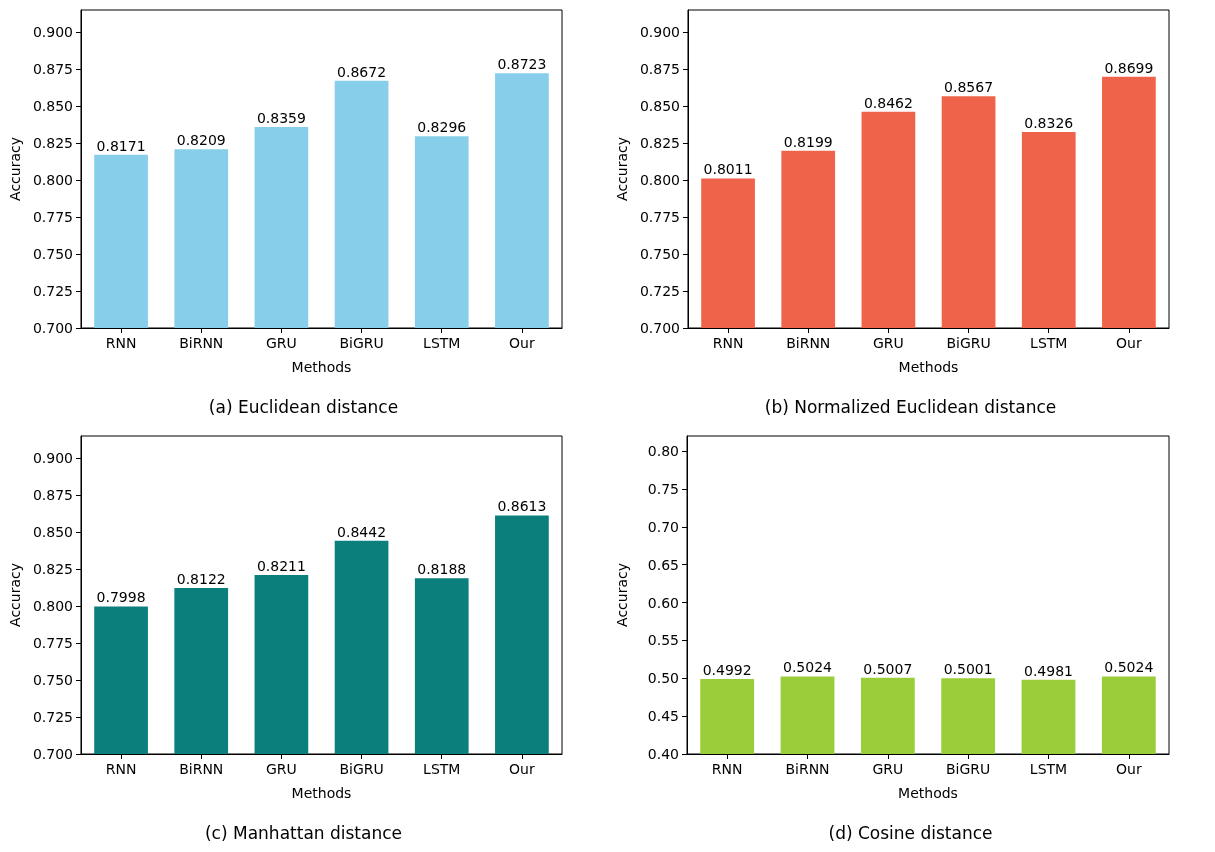 The width and height of the screenshot is (1215, 852). Describe the element at coordinates (663, 602) in the screenshot. I see `y-tick-label: 0.60` at that location.